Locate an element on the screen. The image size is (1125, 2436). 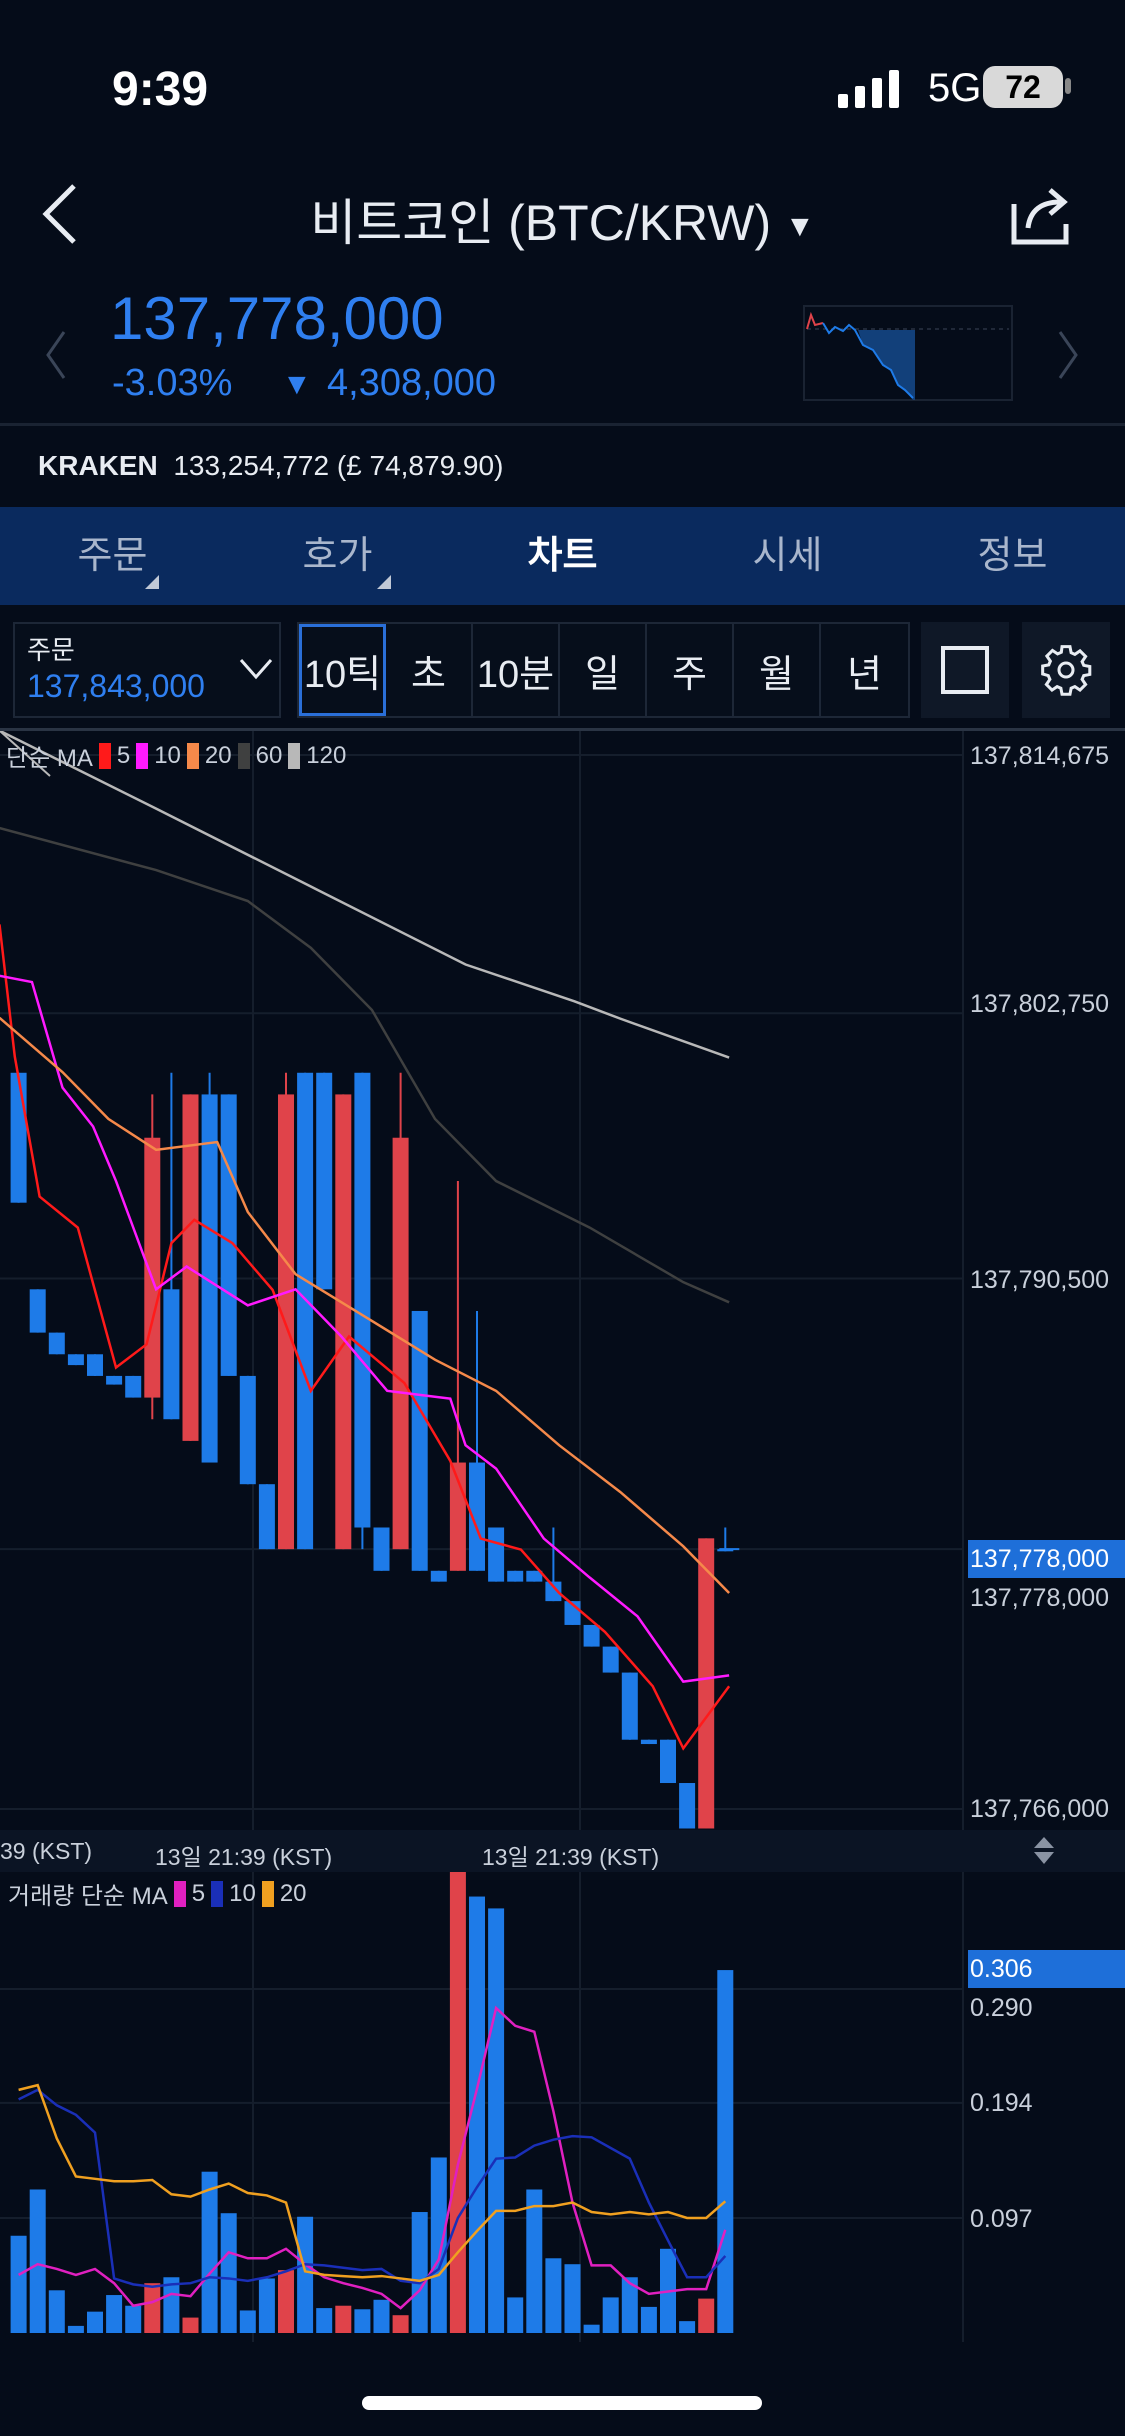
time-label: 39 (KST) is located at coordinates (46, 1851).